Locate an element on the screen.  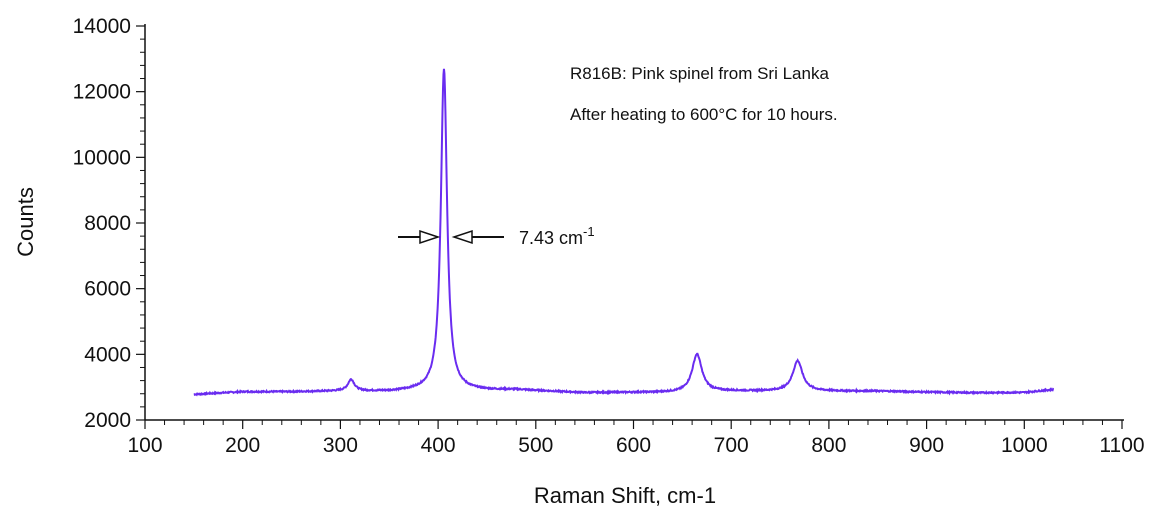
y-tick-label: 12000 is located at coordinates (102, 92).